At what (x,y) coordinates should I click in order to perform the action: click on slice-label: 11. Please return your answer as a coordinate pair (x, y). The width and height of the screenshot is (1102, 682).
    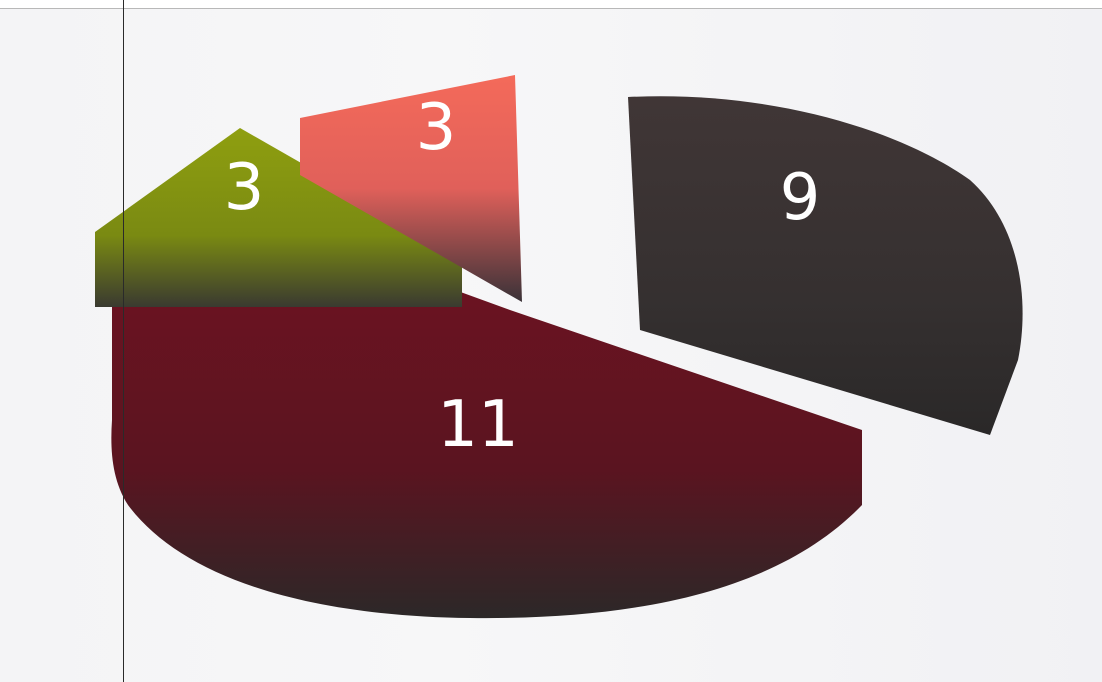
    Looking at the image, I should click on (477, 425).